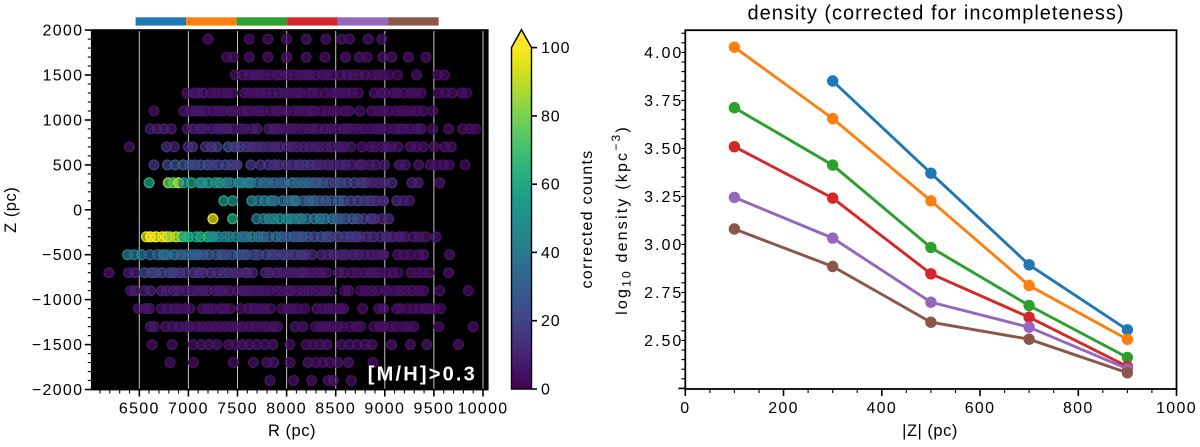 The height and width of the screenshot is (447, 1200). I want to click on svg-text: 20, so click(551, 321).